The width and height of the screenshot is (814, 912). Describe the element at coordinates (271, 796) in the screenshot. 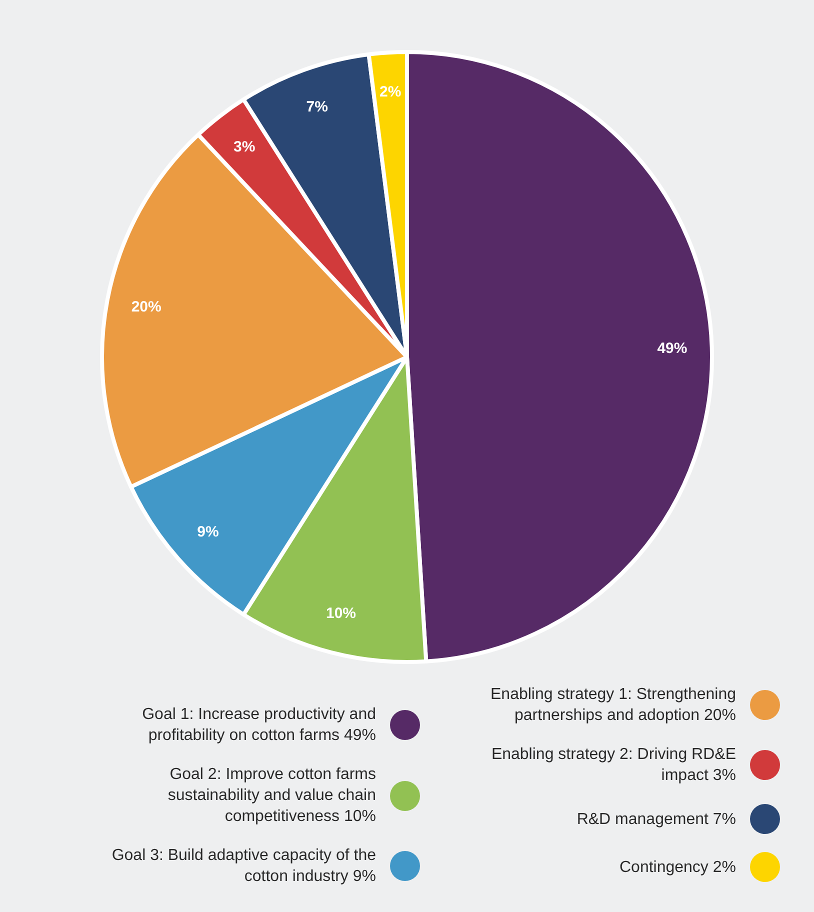

I see `legend-label: Goal 2: Improve cotton farms sustainability and value chain competitiveness 10%` at that location.